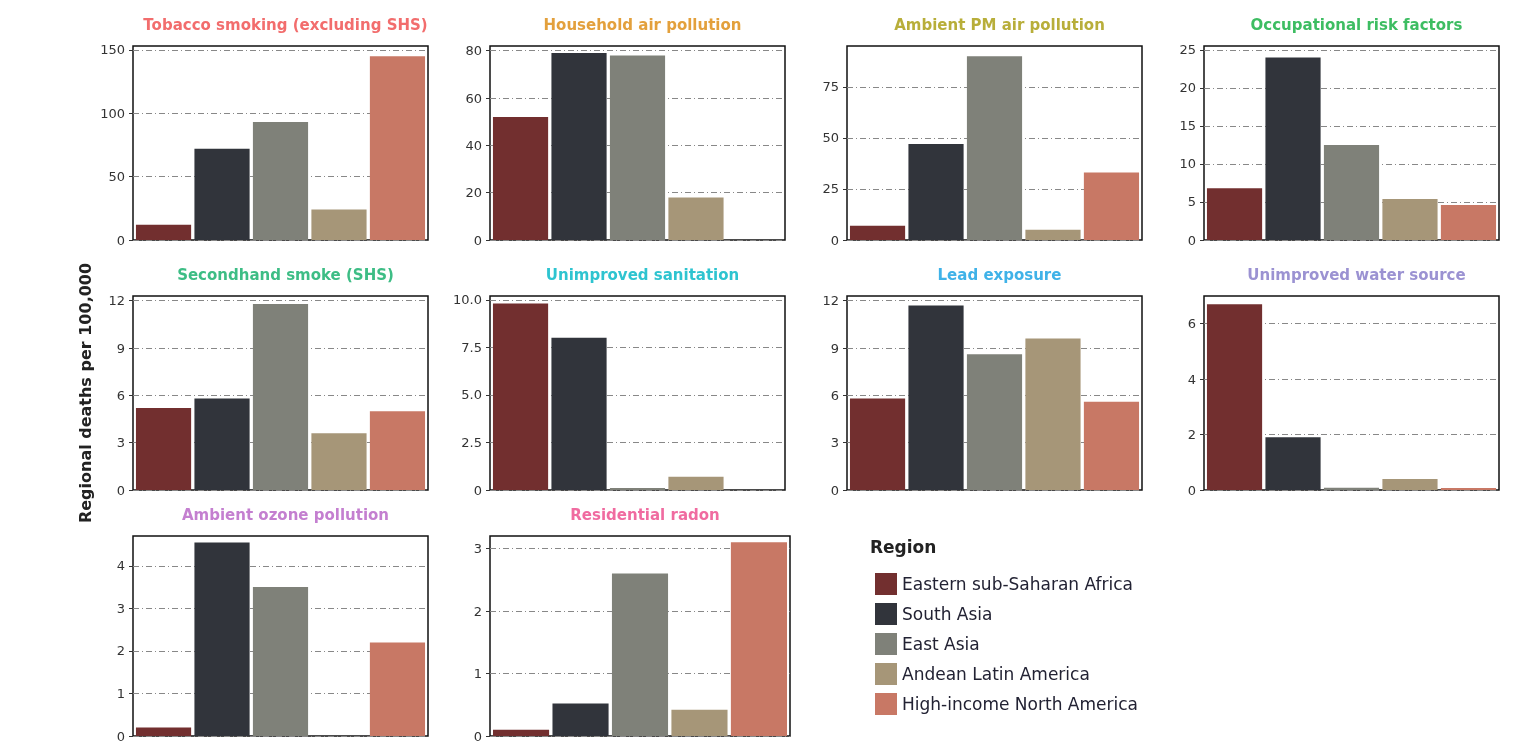 The image size is (1527, 749). What do you see at coordinates (642, 24) in the screenshot?
I see `chart-title: Household air pollution` at bounding box center [642, 24].